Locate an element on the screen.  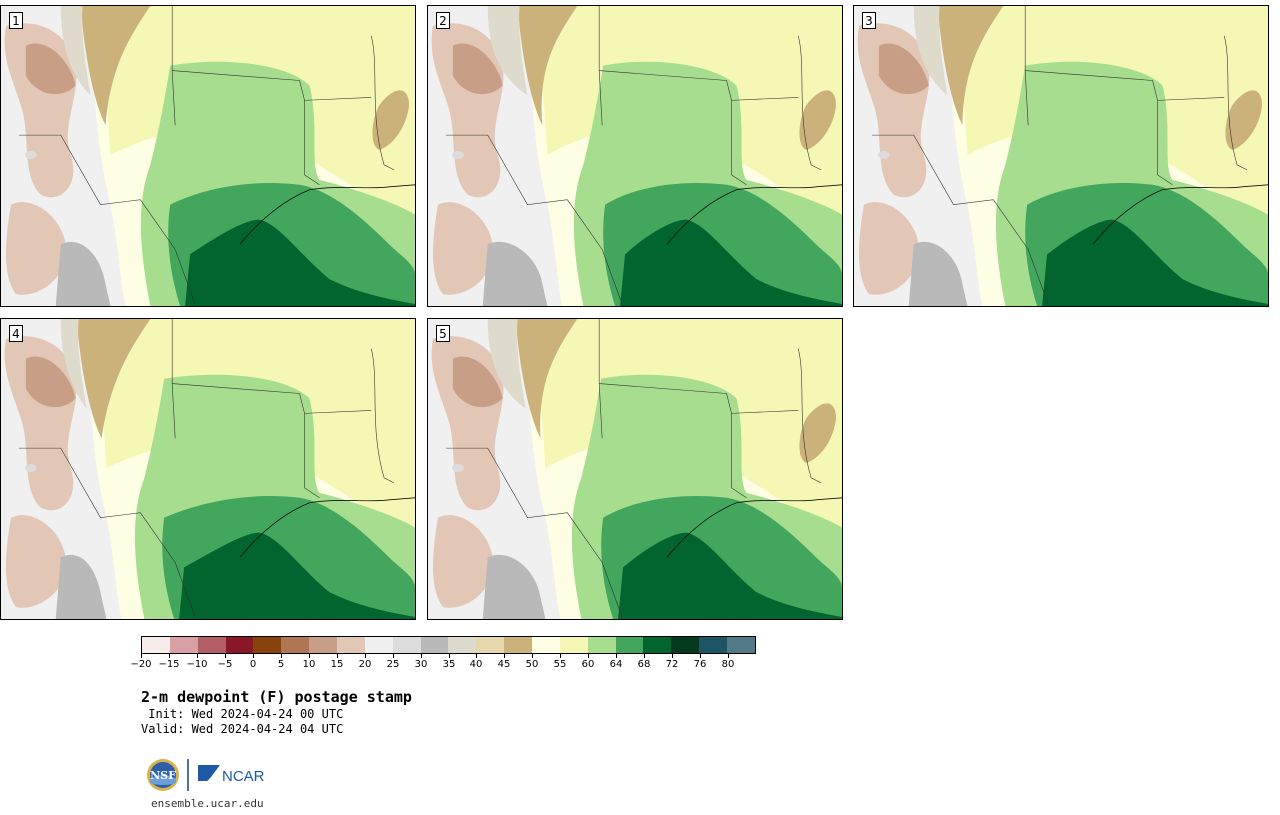
member-label: 4 is located at coordinates (16, 333).